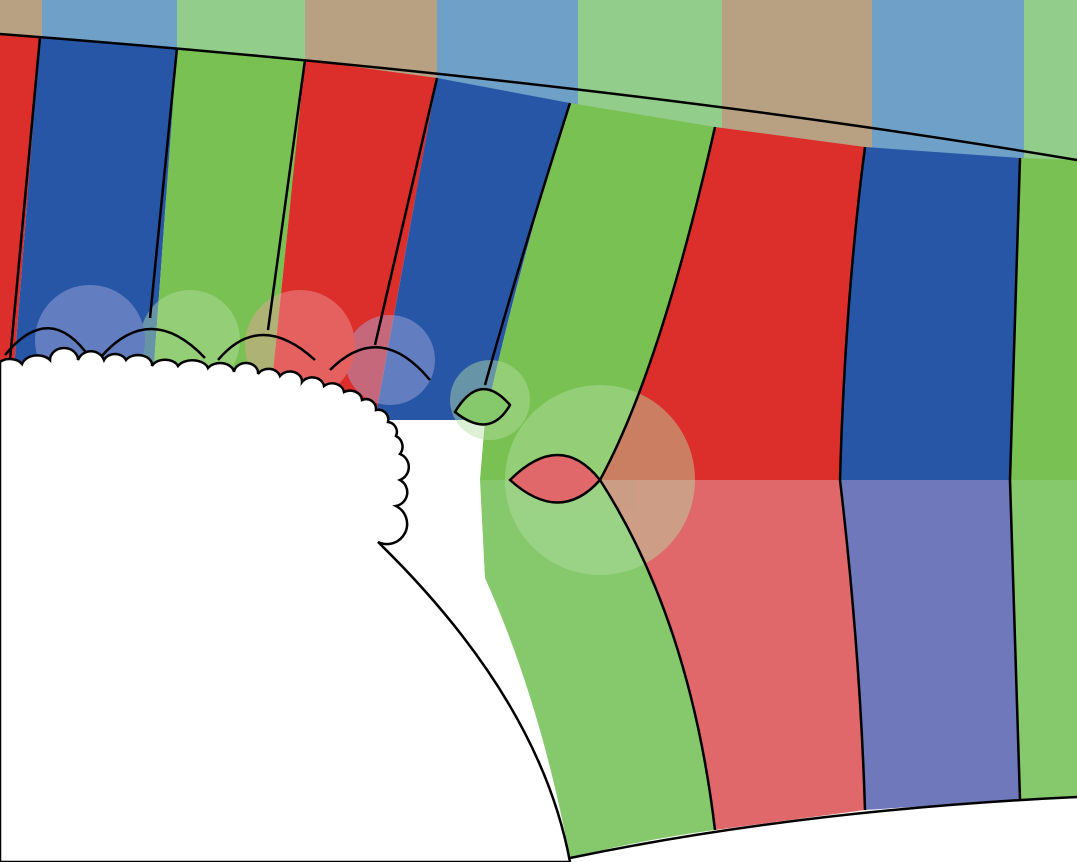 The width and height of the screenshot is (1077, 862). Describe the element at coordinates (482, 407) in the screenshot. I see `lens` at that location.